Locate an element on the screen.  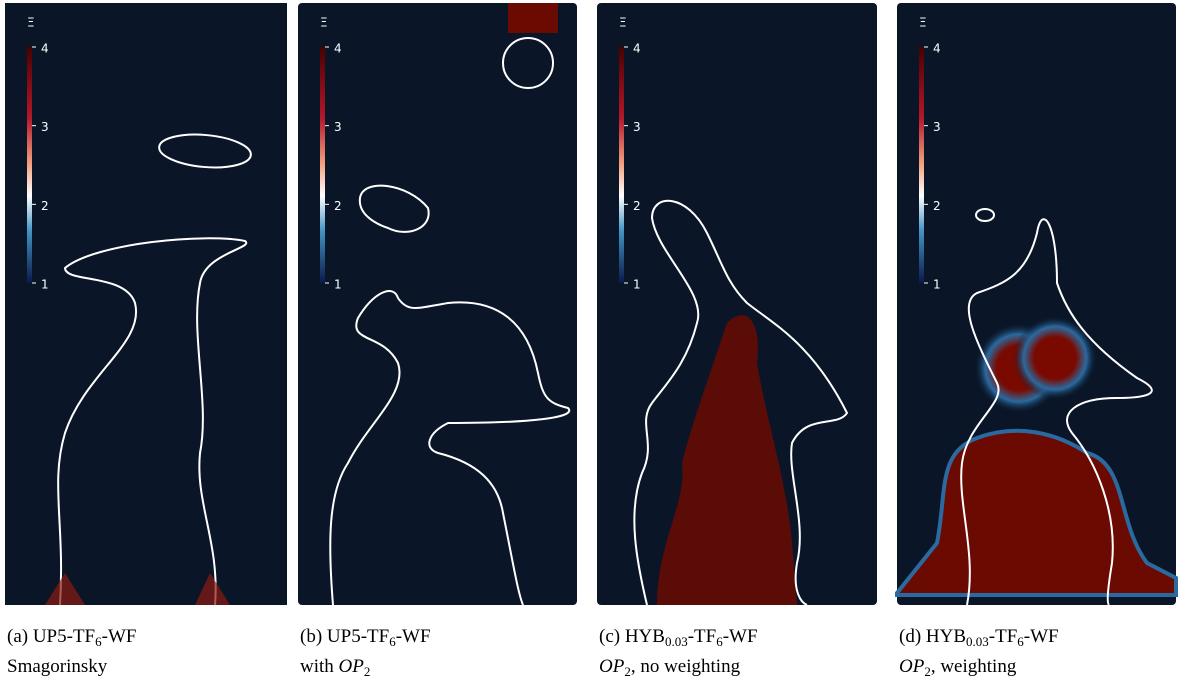
caption: Smagorinsky is located at coordinates (57, 666).